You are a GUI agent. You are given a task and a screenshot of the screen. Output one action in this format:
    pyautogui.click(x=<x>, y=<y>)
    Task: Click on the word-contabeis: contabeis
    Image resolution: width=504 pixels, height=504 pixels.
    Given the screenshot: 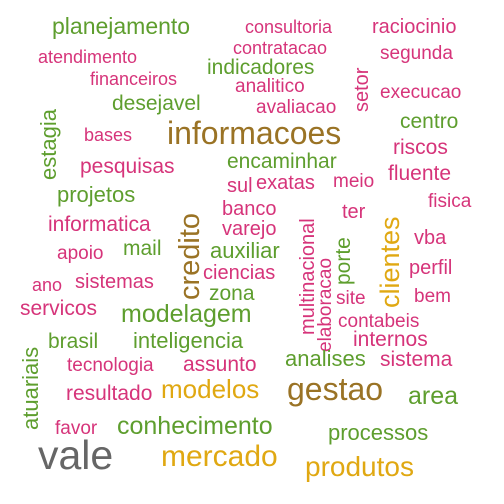 What is the action you would take?
    pyautogui.click(x=379, y=321)
    